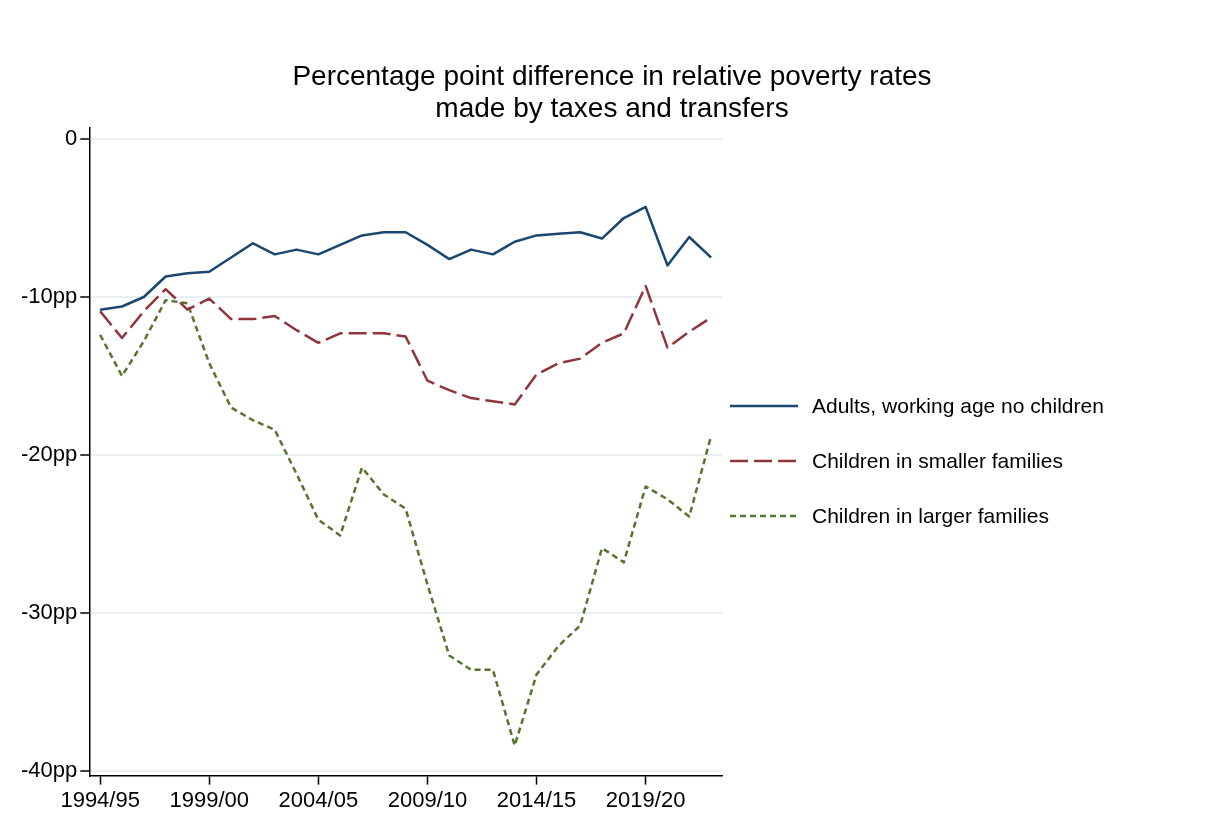 The height and width of the screenshot is (831, 1206). Describe the element at coordinates (49, 769) in the screenshot. I see `y-tick-label: -40pp` at that location.